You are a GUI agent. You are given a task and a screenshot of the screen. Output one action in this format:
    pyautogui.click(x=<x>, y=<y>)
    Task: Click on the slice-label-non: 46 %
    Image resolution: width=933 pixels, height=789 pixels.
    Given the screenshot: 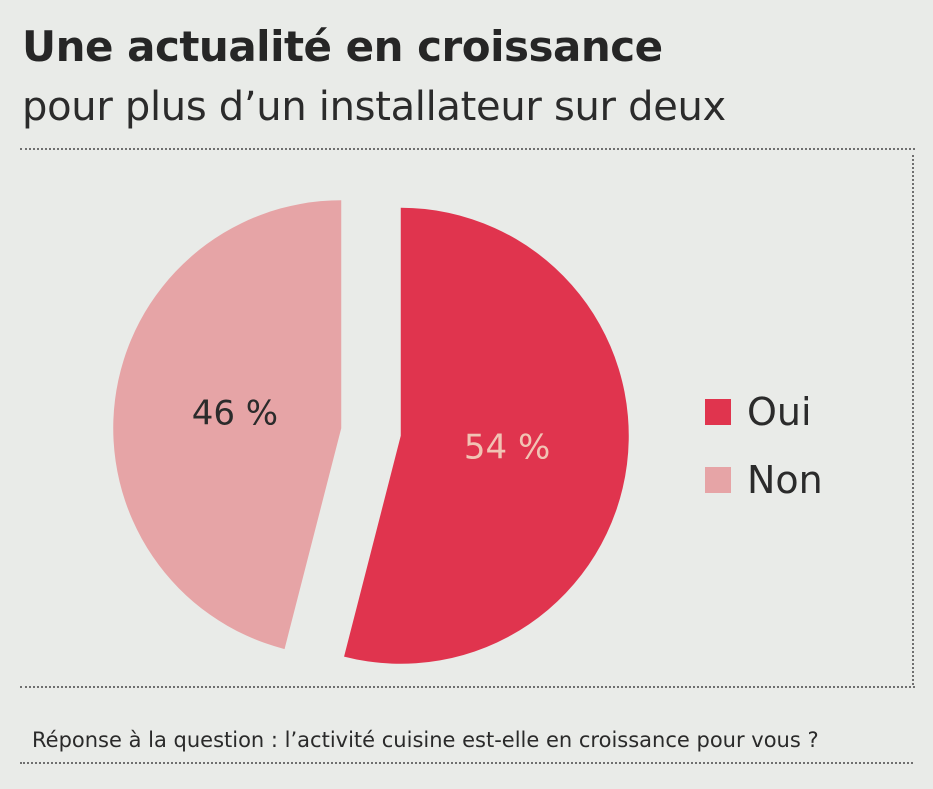 What is the action you would take?
    pyautogui.click(x=235, y=413)
    